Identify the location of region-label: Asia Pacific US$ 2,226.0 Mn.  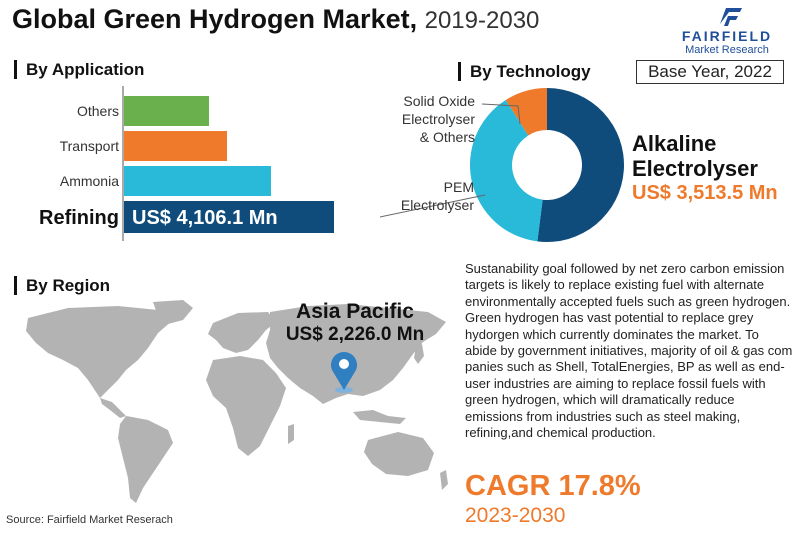
(355, 326).